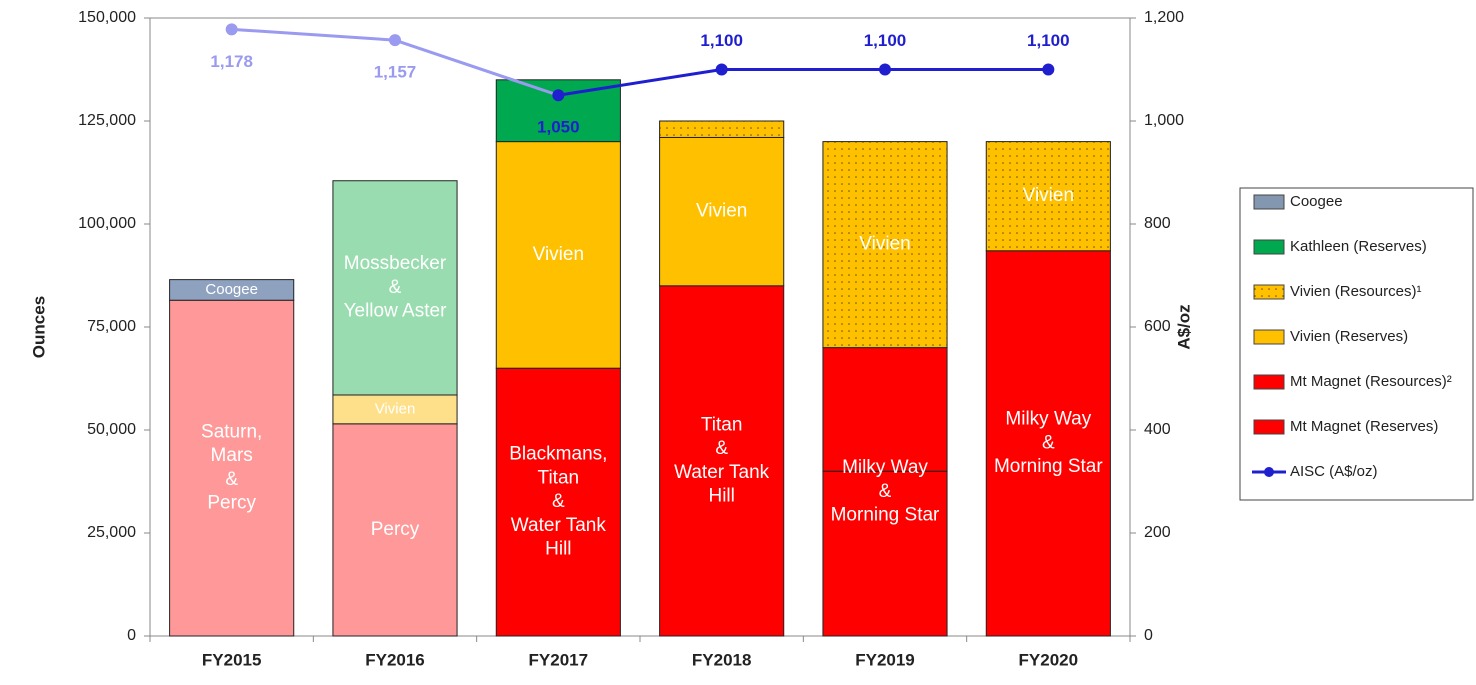  I want to click on x-tick-label: FY2018, so click(722, 659).